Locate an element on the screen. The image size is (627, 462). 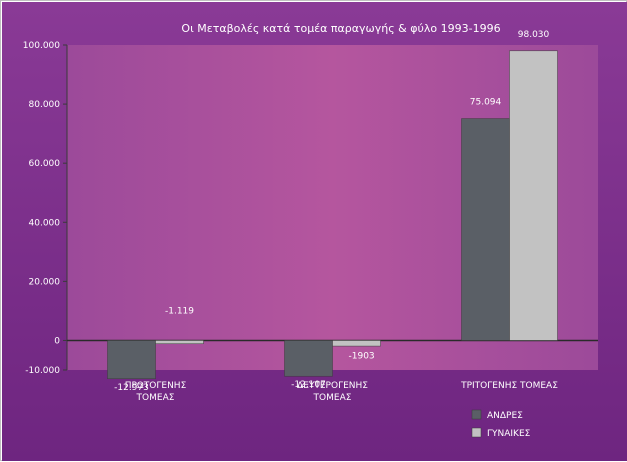
category-label: ΠΡΩΤΟΓΕΝΗΣ is located at coordinates (156, 386).